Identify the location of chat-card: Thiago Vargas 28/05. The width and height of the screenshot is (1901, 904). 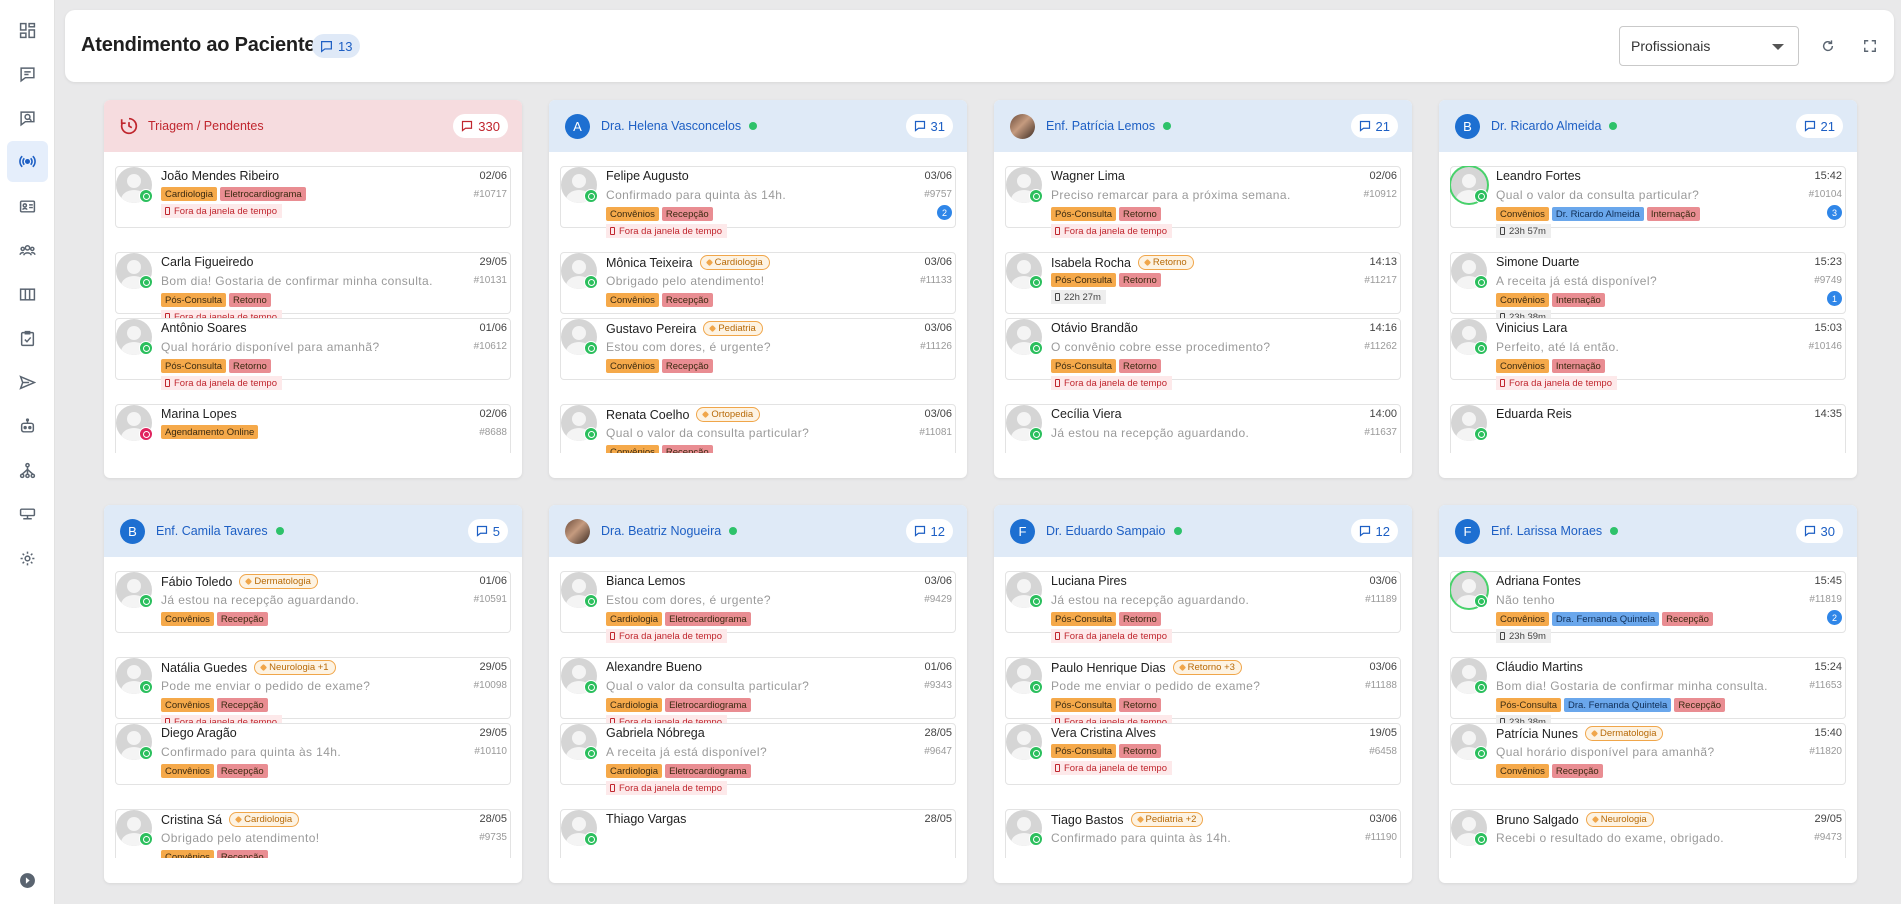
(758, 833).